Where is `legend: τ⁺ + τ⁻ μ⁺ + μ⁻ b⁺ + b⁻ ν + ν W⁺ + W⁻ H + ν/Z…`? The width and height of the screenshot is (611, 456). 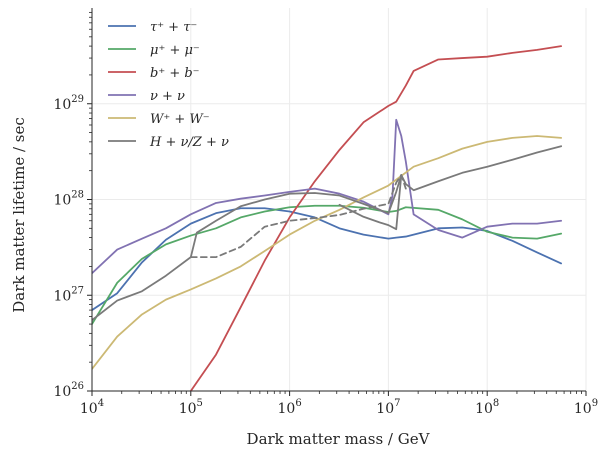 legend: τ⁺ + τ⁻ μ⁺ + μ⁻ b⁺ + b⁻ ν + ν W⁺ + W⁻ H + ν/Z… is located at coordinates (168, 85).